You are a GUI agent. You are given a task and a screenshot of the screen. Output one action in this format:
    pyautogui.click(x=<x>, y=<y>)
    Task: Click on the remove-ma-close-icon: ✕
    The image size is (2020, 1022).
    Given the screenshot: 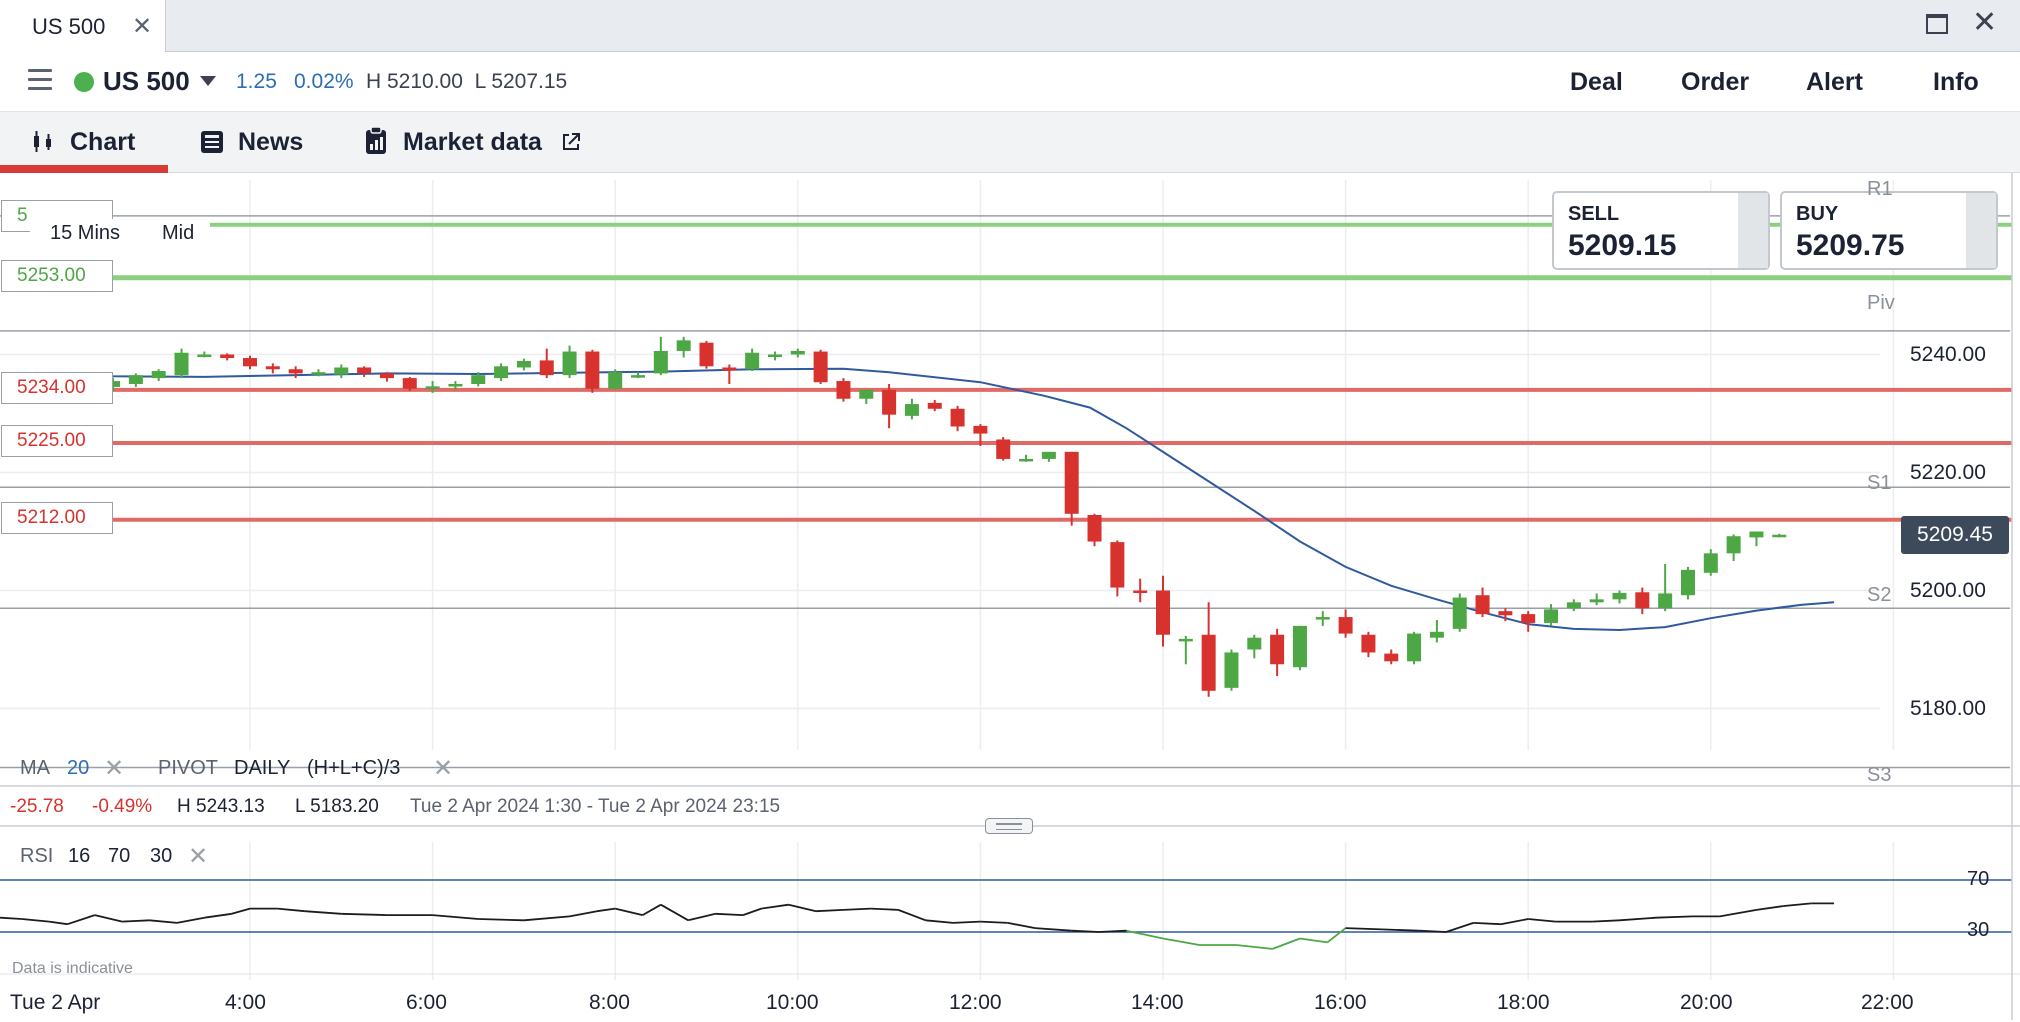 What is the action you would take?
    pyautogui.click(x=114, y=768)
    